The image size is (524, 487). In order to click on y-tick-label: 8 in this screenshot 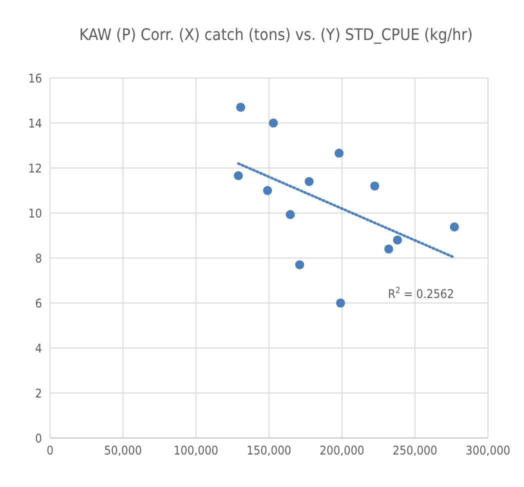, I will do `click(38, 258)`.